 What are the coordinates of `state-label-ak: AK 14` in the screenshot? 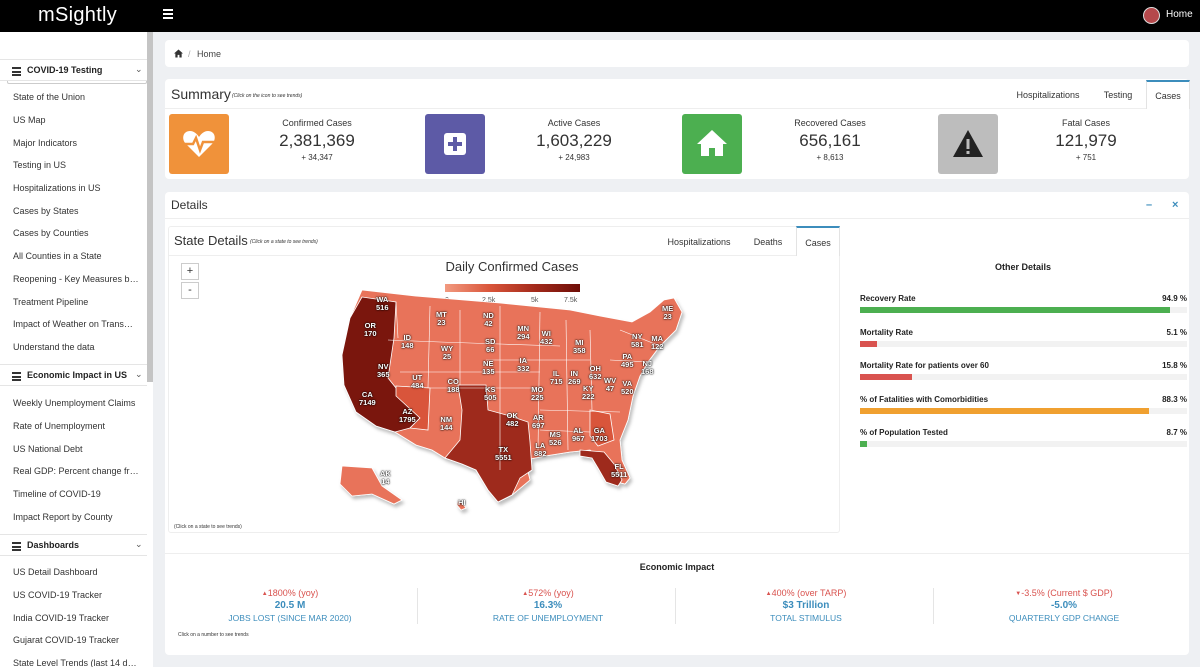 It's located at (385, 478).